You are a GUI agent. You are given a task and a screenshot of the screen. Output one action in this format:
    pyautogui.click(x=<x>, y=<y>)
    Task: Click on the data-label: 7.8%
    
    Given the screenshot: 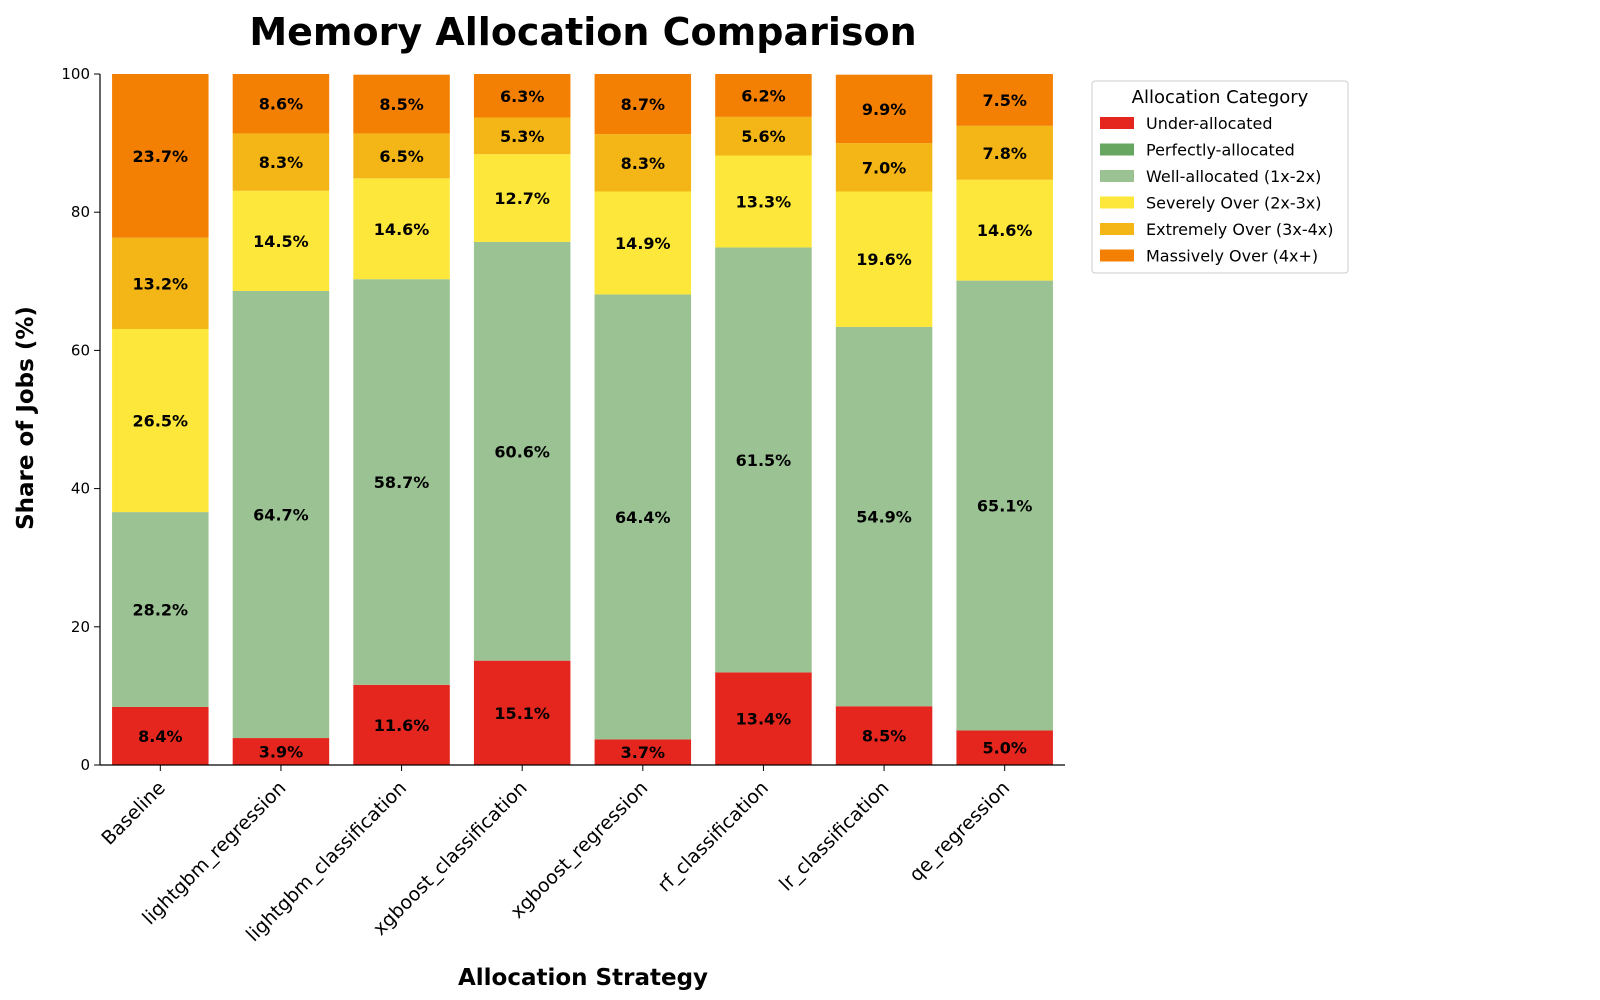 What is the action you would take?
    pyautogui.click(x=1005, y=153)
    